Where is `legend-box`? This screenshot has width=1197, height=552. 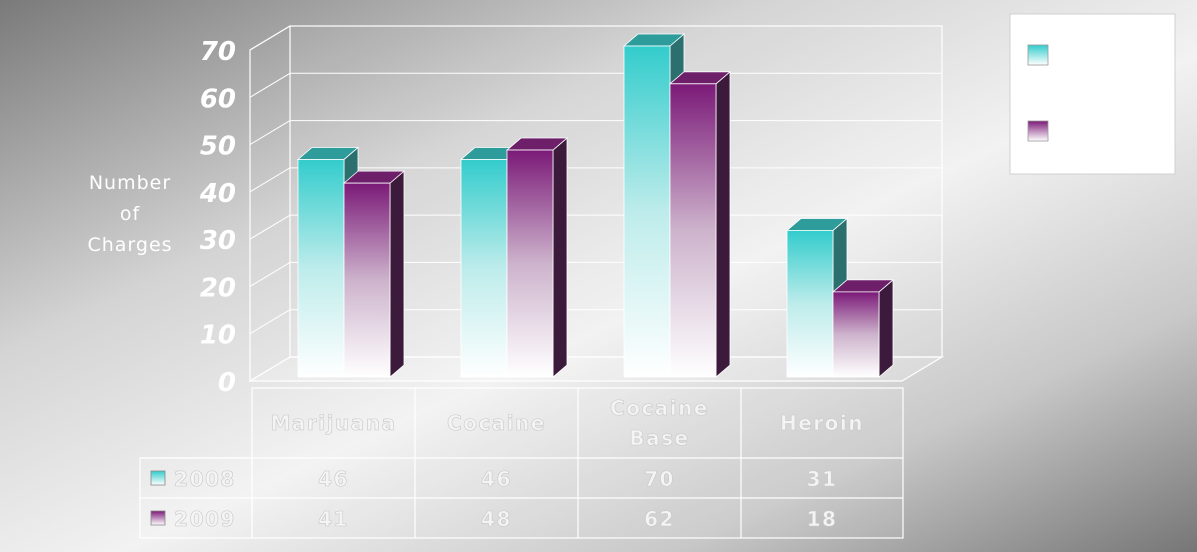 legend-box is located at coordinates (1092, 94).